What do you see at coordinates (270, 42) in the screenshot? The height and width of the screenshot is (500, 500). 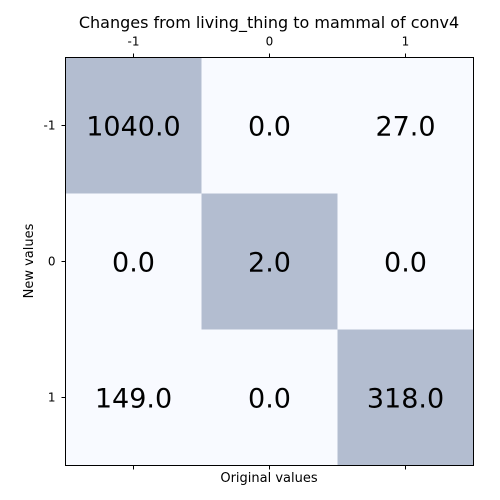 I see `x-tick-label: 0` at bounding box center [270, 42].